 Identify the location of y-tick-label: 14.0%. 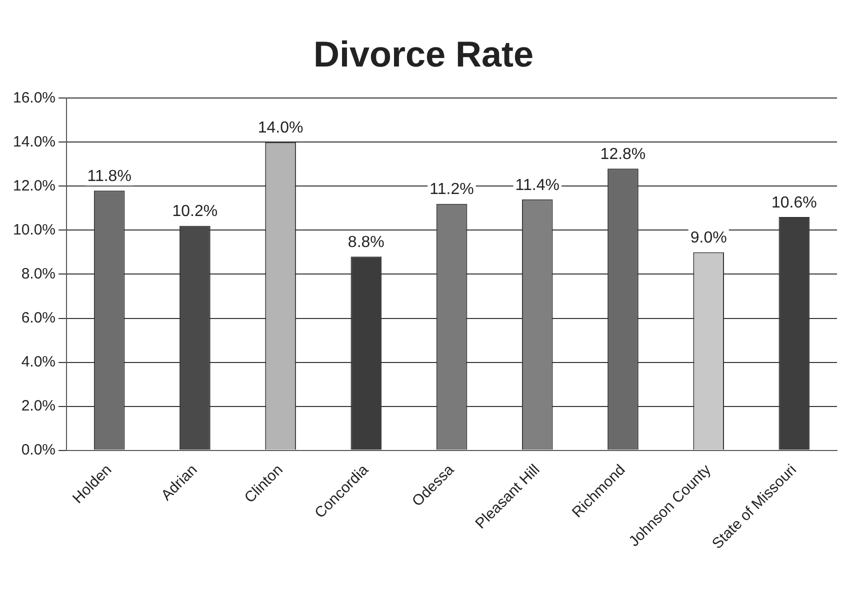
(34, 141).